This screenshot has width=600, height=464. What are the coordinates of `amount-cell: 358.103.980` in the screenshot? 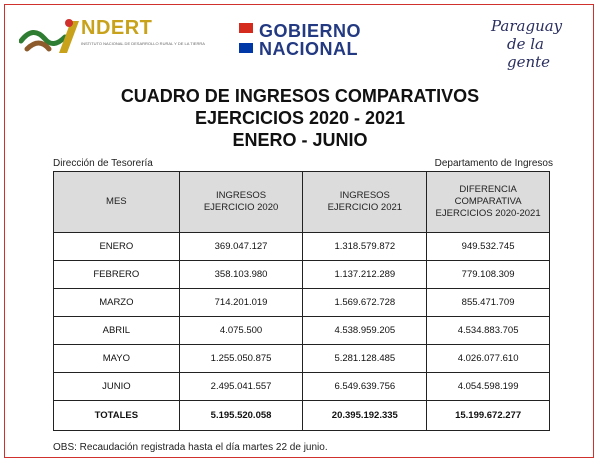 It's located at (241, 274).